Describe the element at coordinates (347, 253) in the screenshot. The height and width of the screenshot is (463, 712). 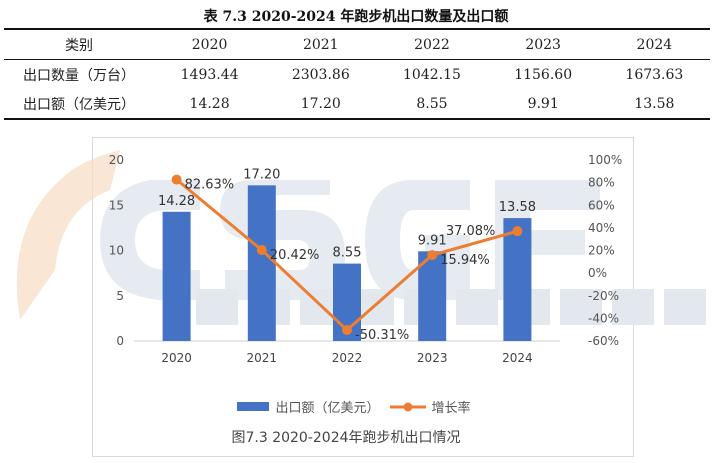
I see `bar-data-label: 8.55` at that location.